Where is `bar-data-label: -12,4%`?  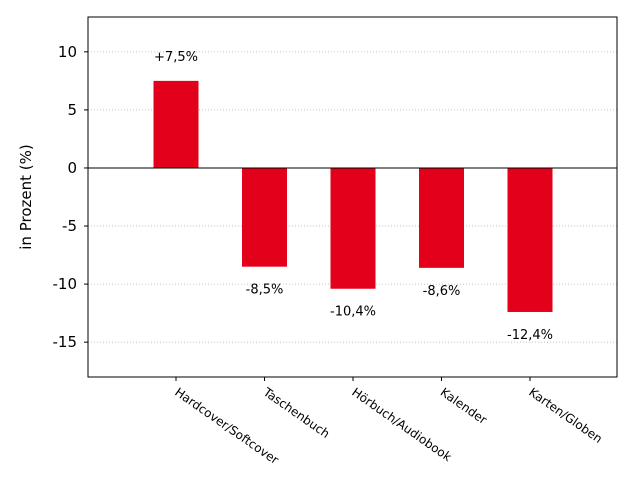
bar-data-label: -12,4% is located at coordinates (530, 335).